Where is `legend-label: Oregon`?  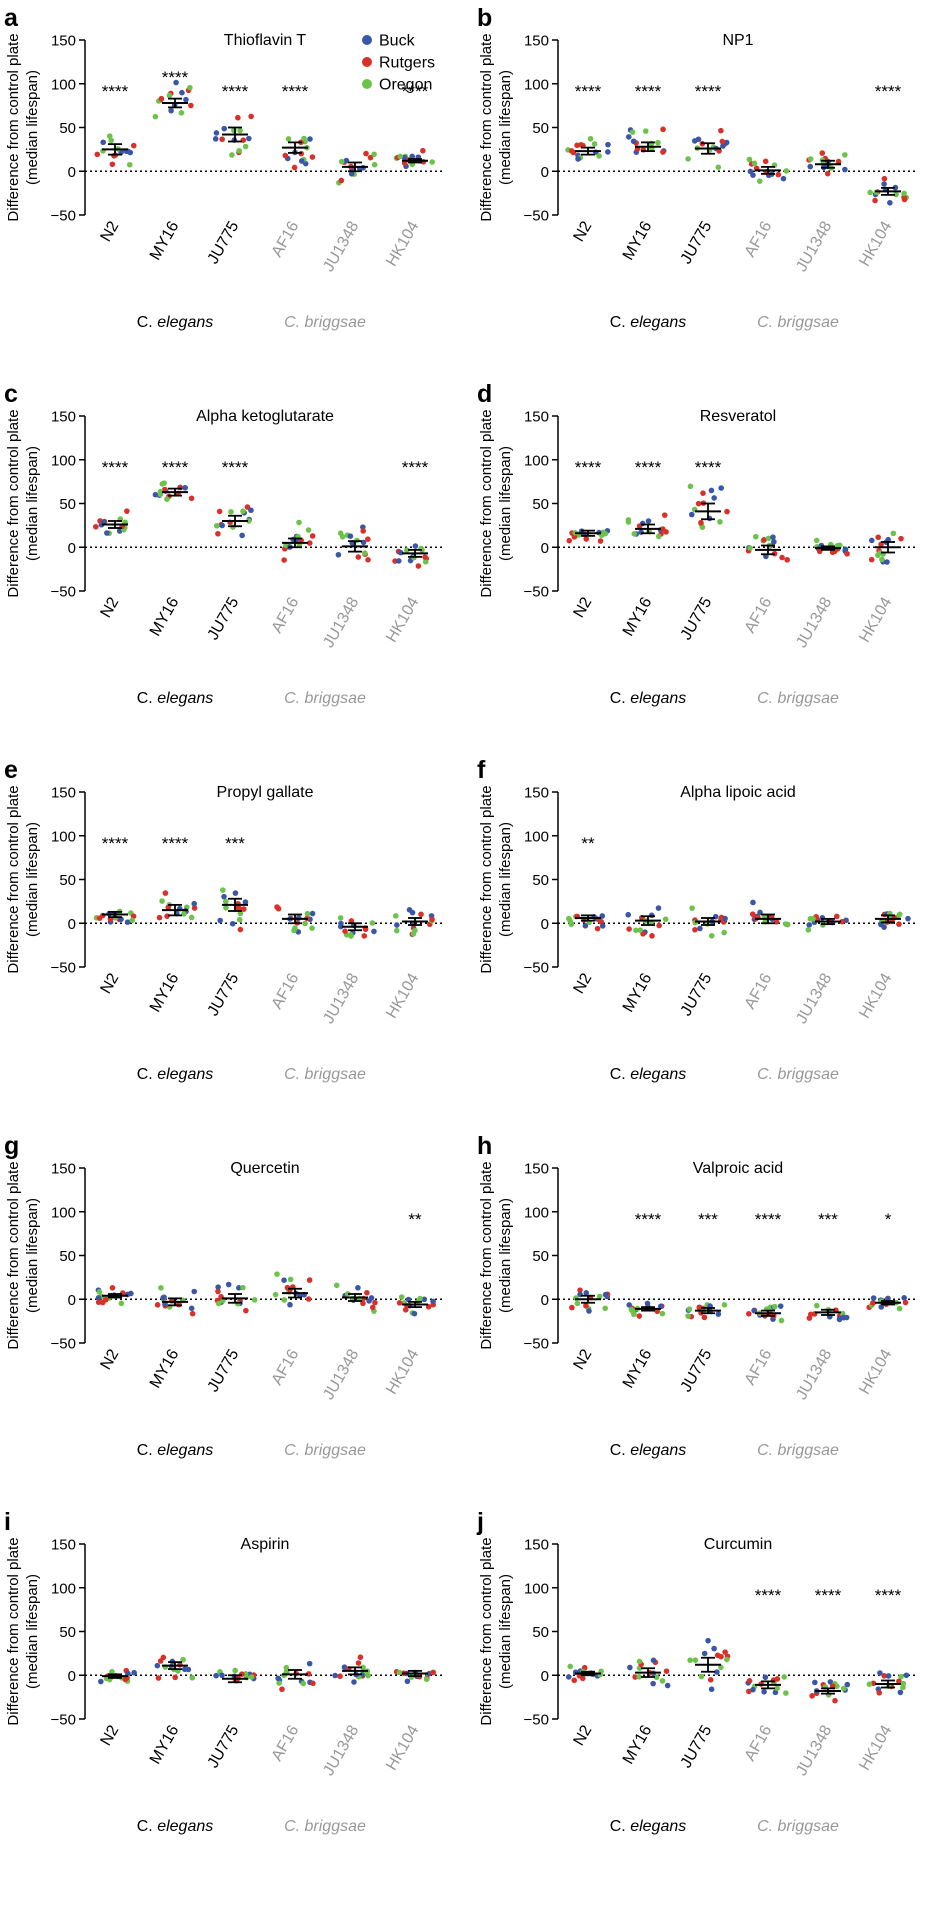 legend-label: Oregon is located at coordinates (405, 85).